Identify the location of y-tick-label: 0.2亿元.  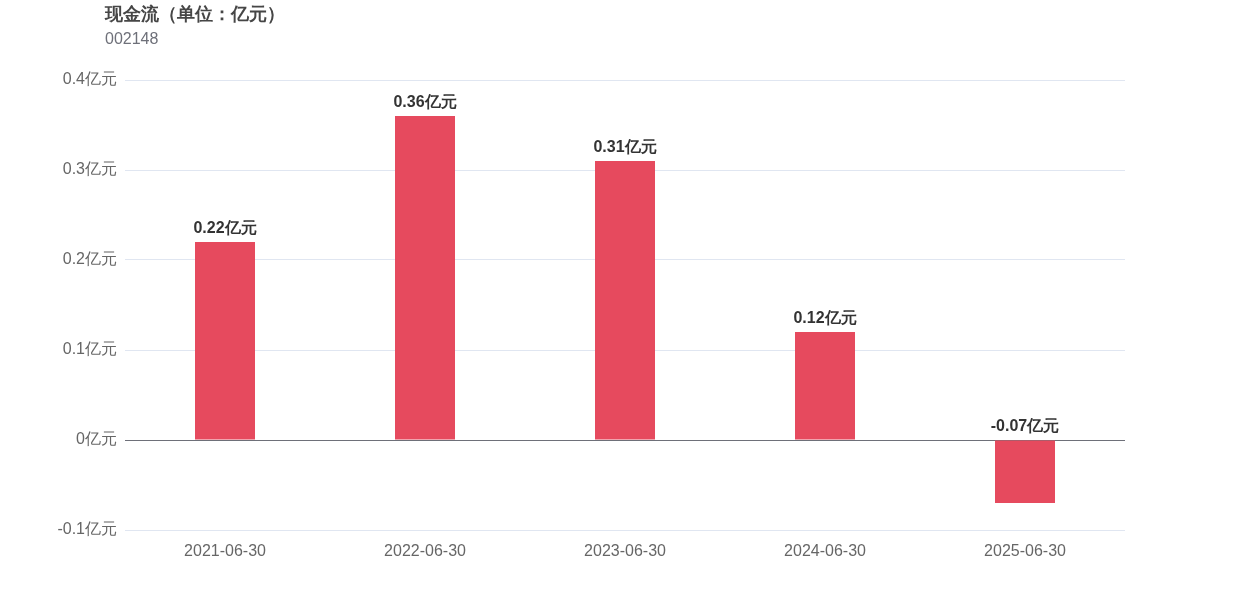
(89, 259).